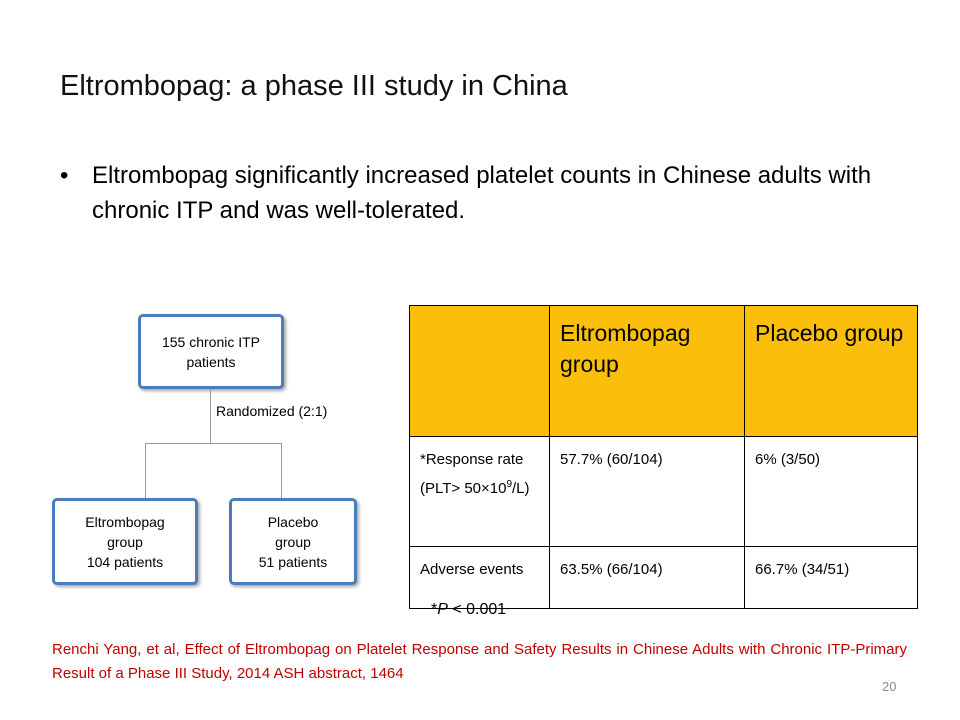  What do you see at coordinates (647, 491) in the screenshot?
I see `table-cell: 57.7% (60/104)` at bounding box center [647, 491].